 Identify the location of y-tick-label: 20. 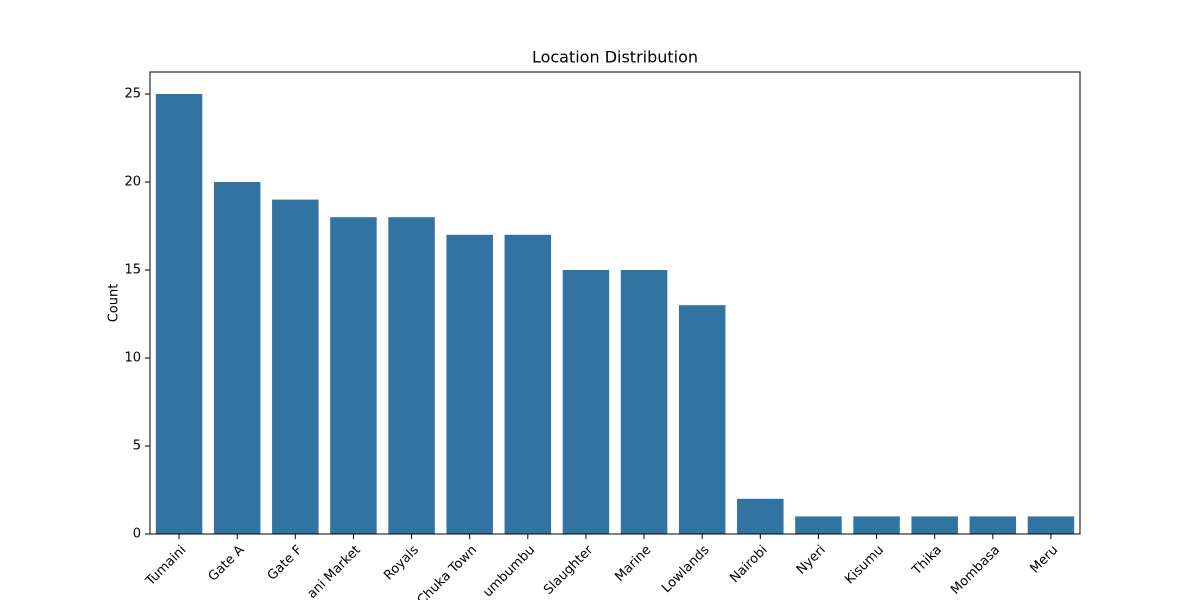
(132, 182).